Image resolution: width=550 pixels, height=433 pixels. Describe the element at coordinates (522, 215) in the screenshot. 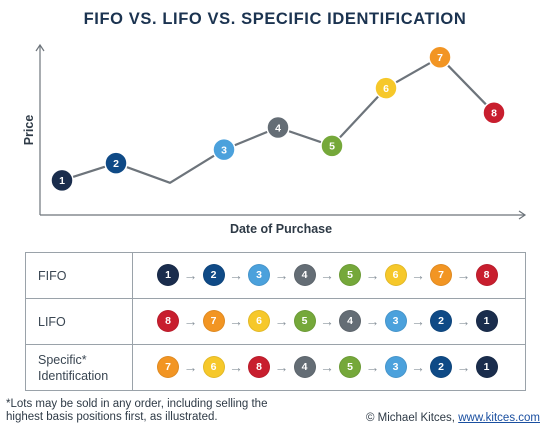

I see `x-axis-arrowhead` at that location.